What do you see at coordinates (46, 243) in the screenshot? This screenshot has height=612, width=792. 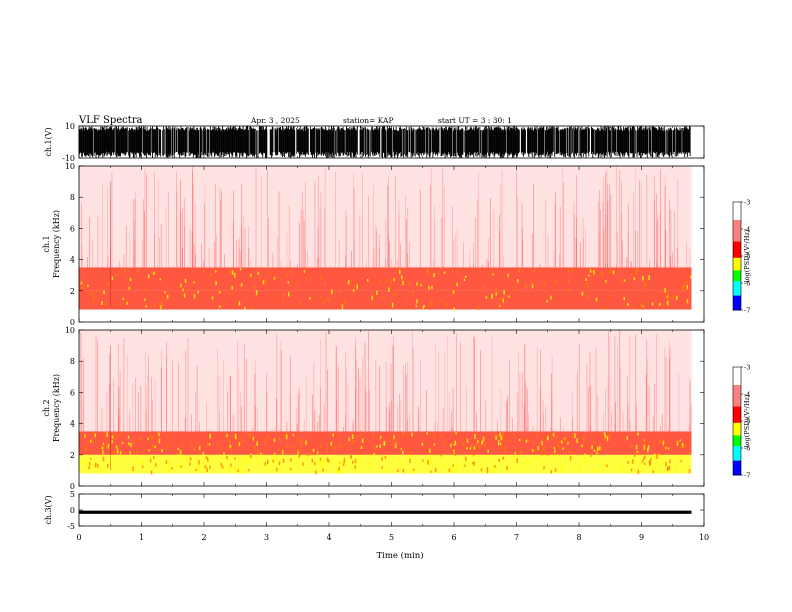 I see `ch1-spectrogram-ylabel-line1: ch.1` at bounding box center [46, 243].